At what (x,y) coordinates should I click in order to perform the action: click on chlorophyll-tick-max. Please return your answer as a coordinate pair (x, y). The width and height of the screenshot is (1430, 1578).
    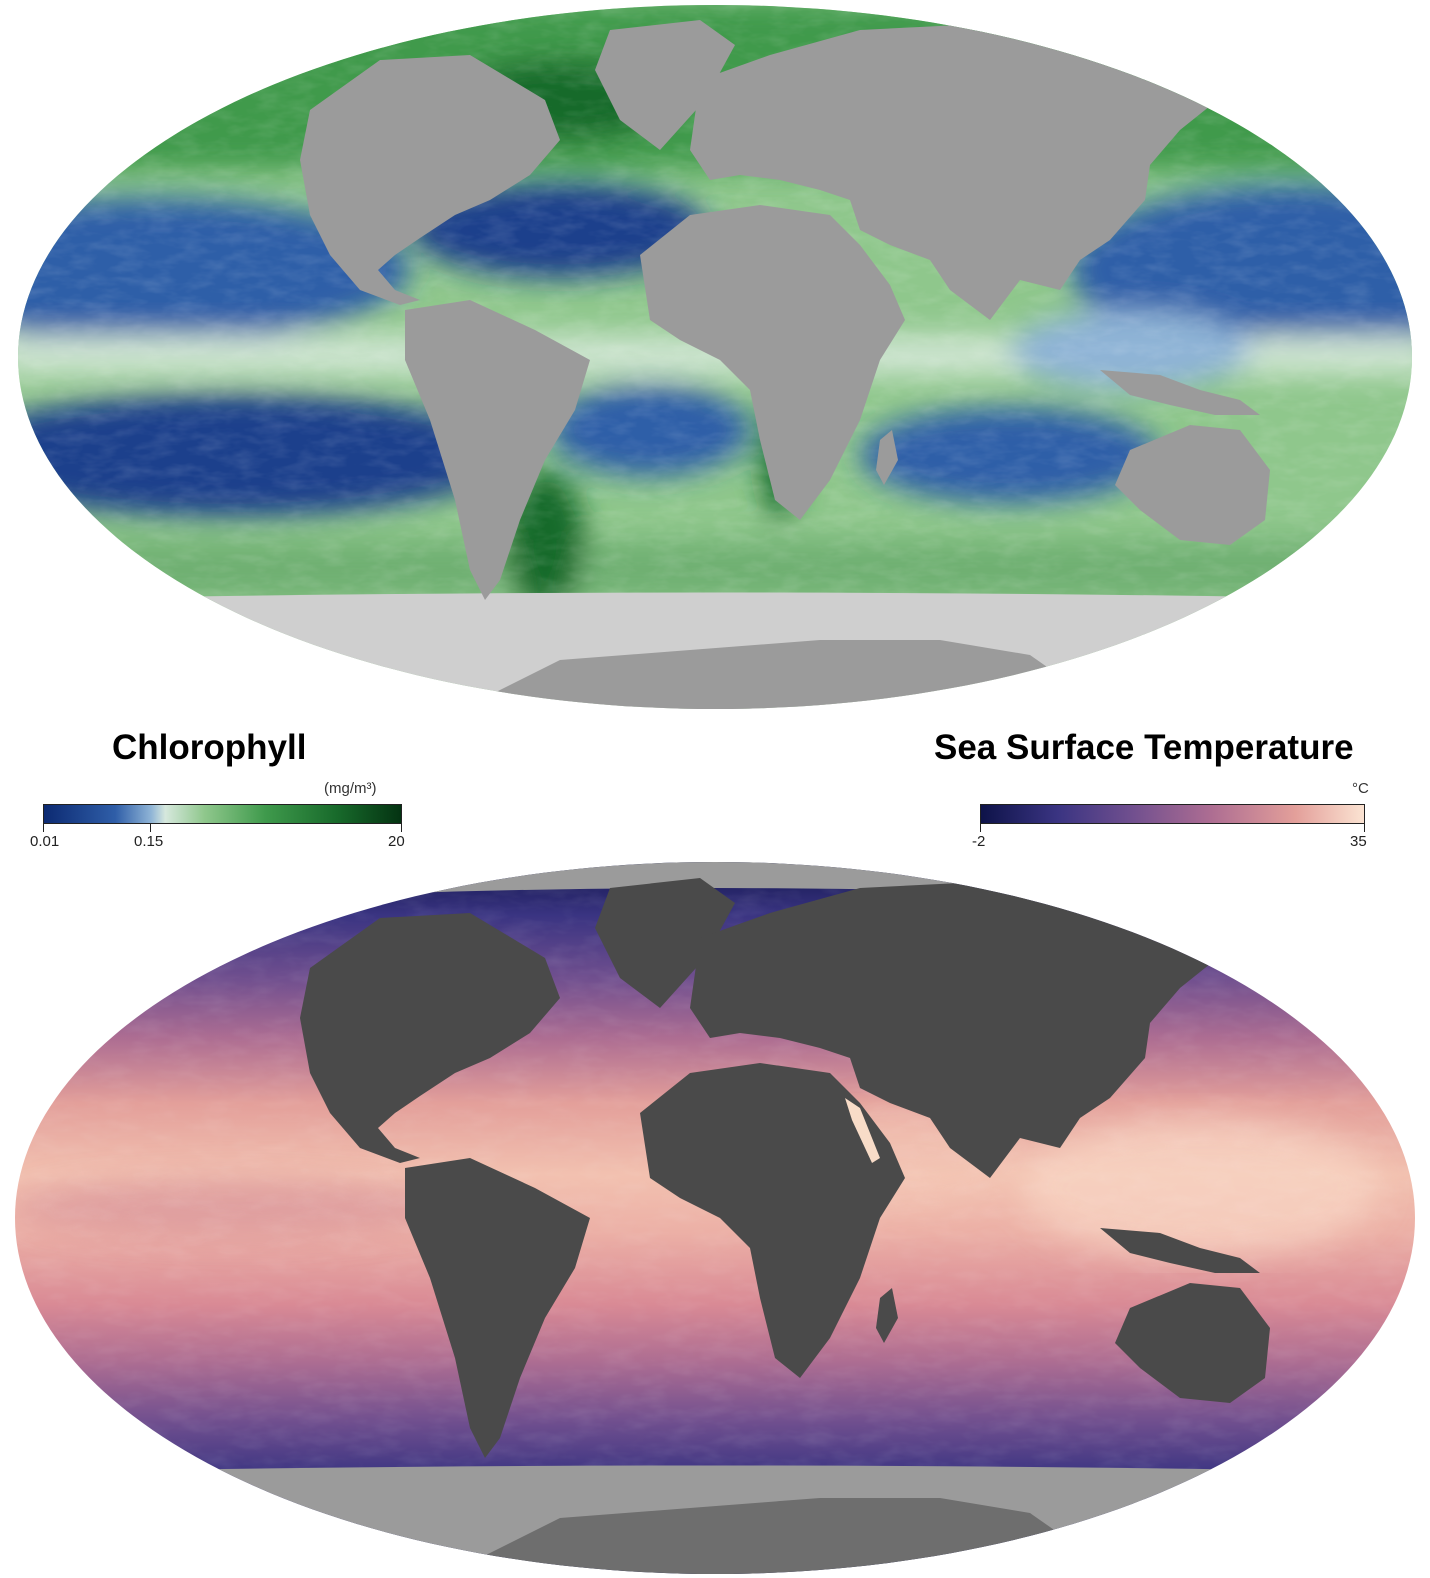
    Looking at the image, I should click on (401, 828).